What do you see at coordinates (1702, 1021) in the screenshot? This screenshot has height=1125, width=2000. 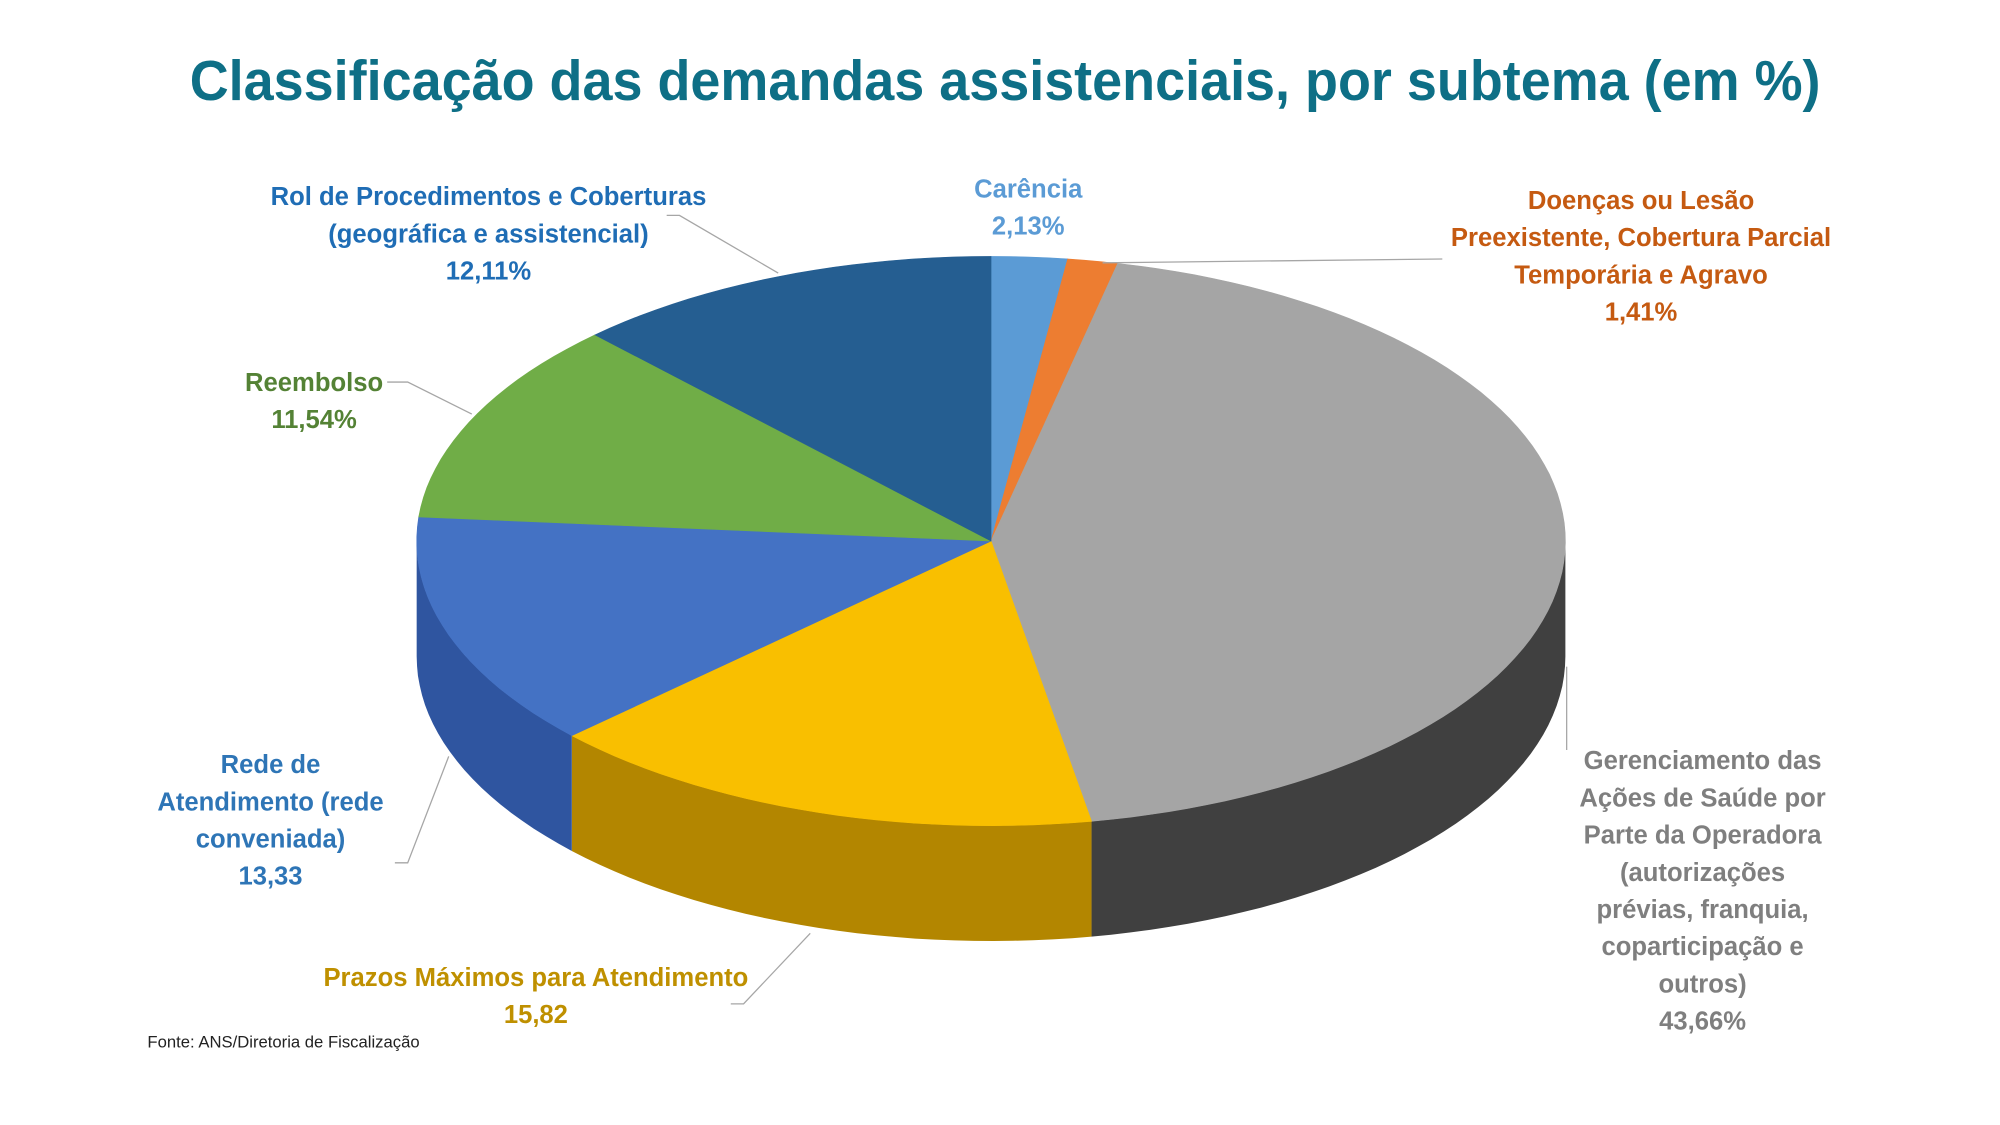 I see `data-label-value: 43,66%` at bounding box center [1702, 1021].